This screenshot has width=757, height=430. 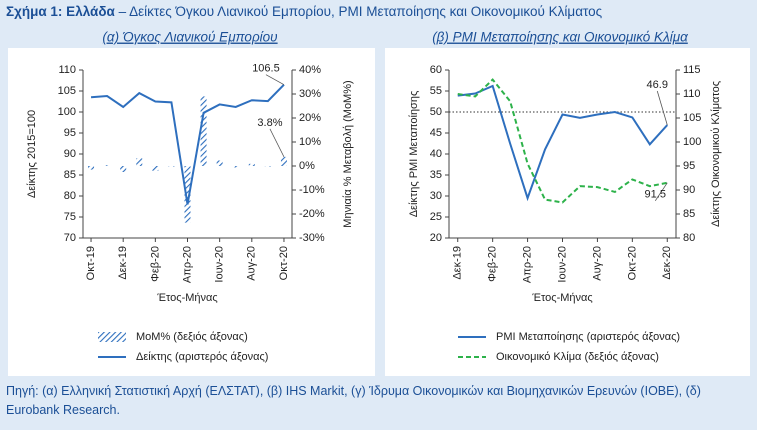 What do you see at coordinates (310, 70) in the screenshot?
I see `y2-tick-label: 40%` at bounding box center [310, 70].